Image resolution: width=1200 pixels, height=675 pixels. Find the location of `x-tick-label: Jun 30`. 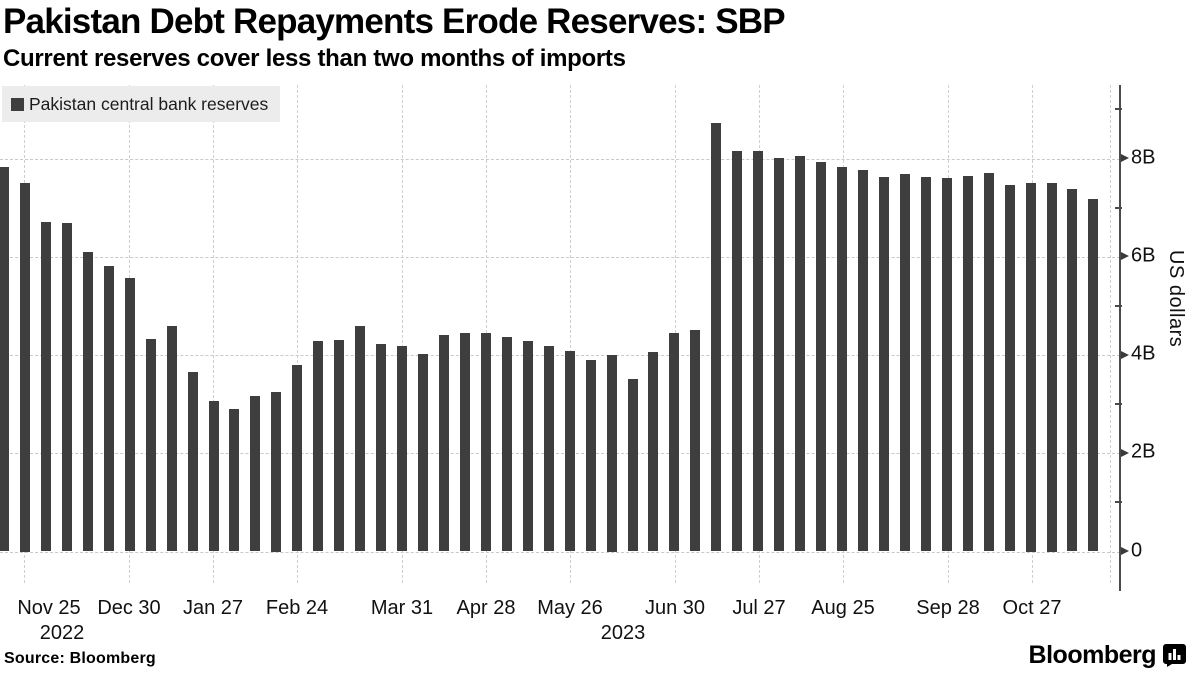

x-tick-label: Jun 30 is located at coordinates (675, 608).